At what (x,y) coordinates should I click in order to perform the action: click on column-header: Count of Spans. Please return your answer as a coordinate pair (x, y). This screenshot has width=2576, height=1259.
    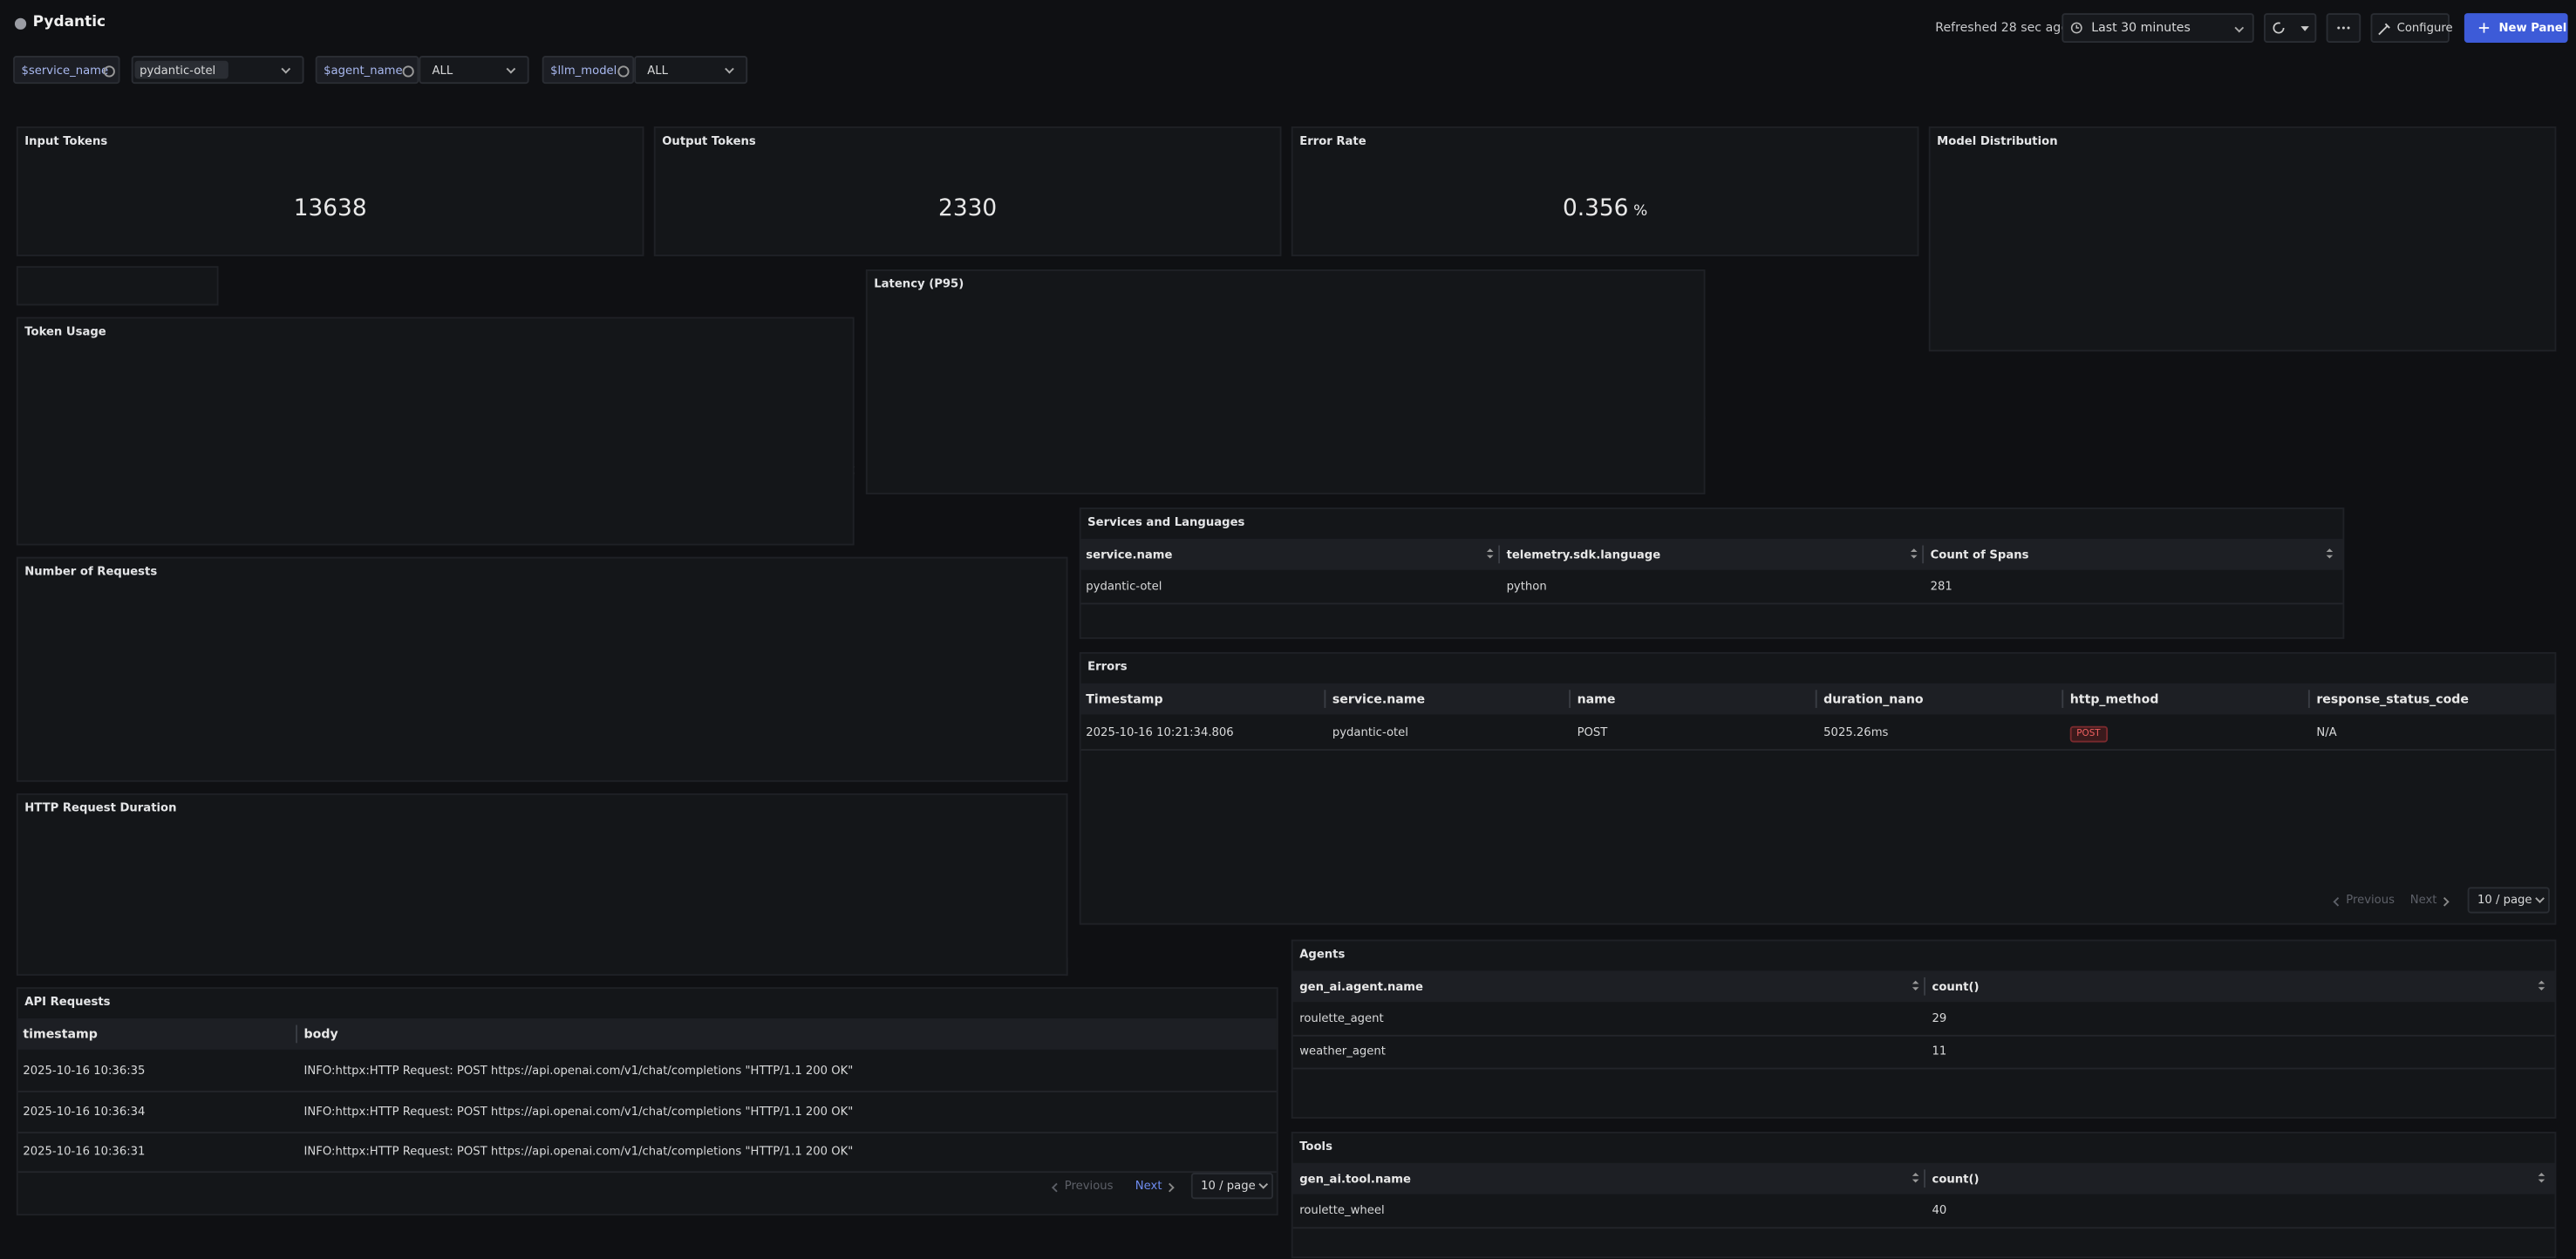
    Looking at the image, I should click on (1980, 554).